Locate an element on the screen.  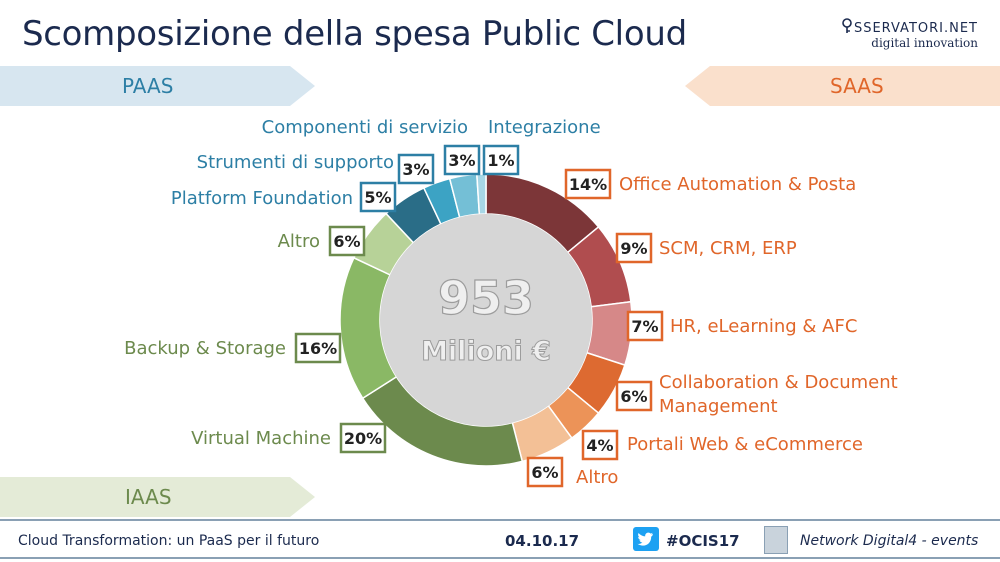
pct-label-6: 20% is located at coordinates (363, 438).